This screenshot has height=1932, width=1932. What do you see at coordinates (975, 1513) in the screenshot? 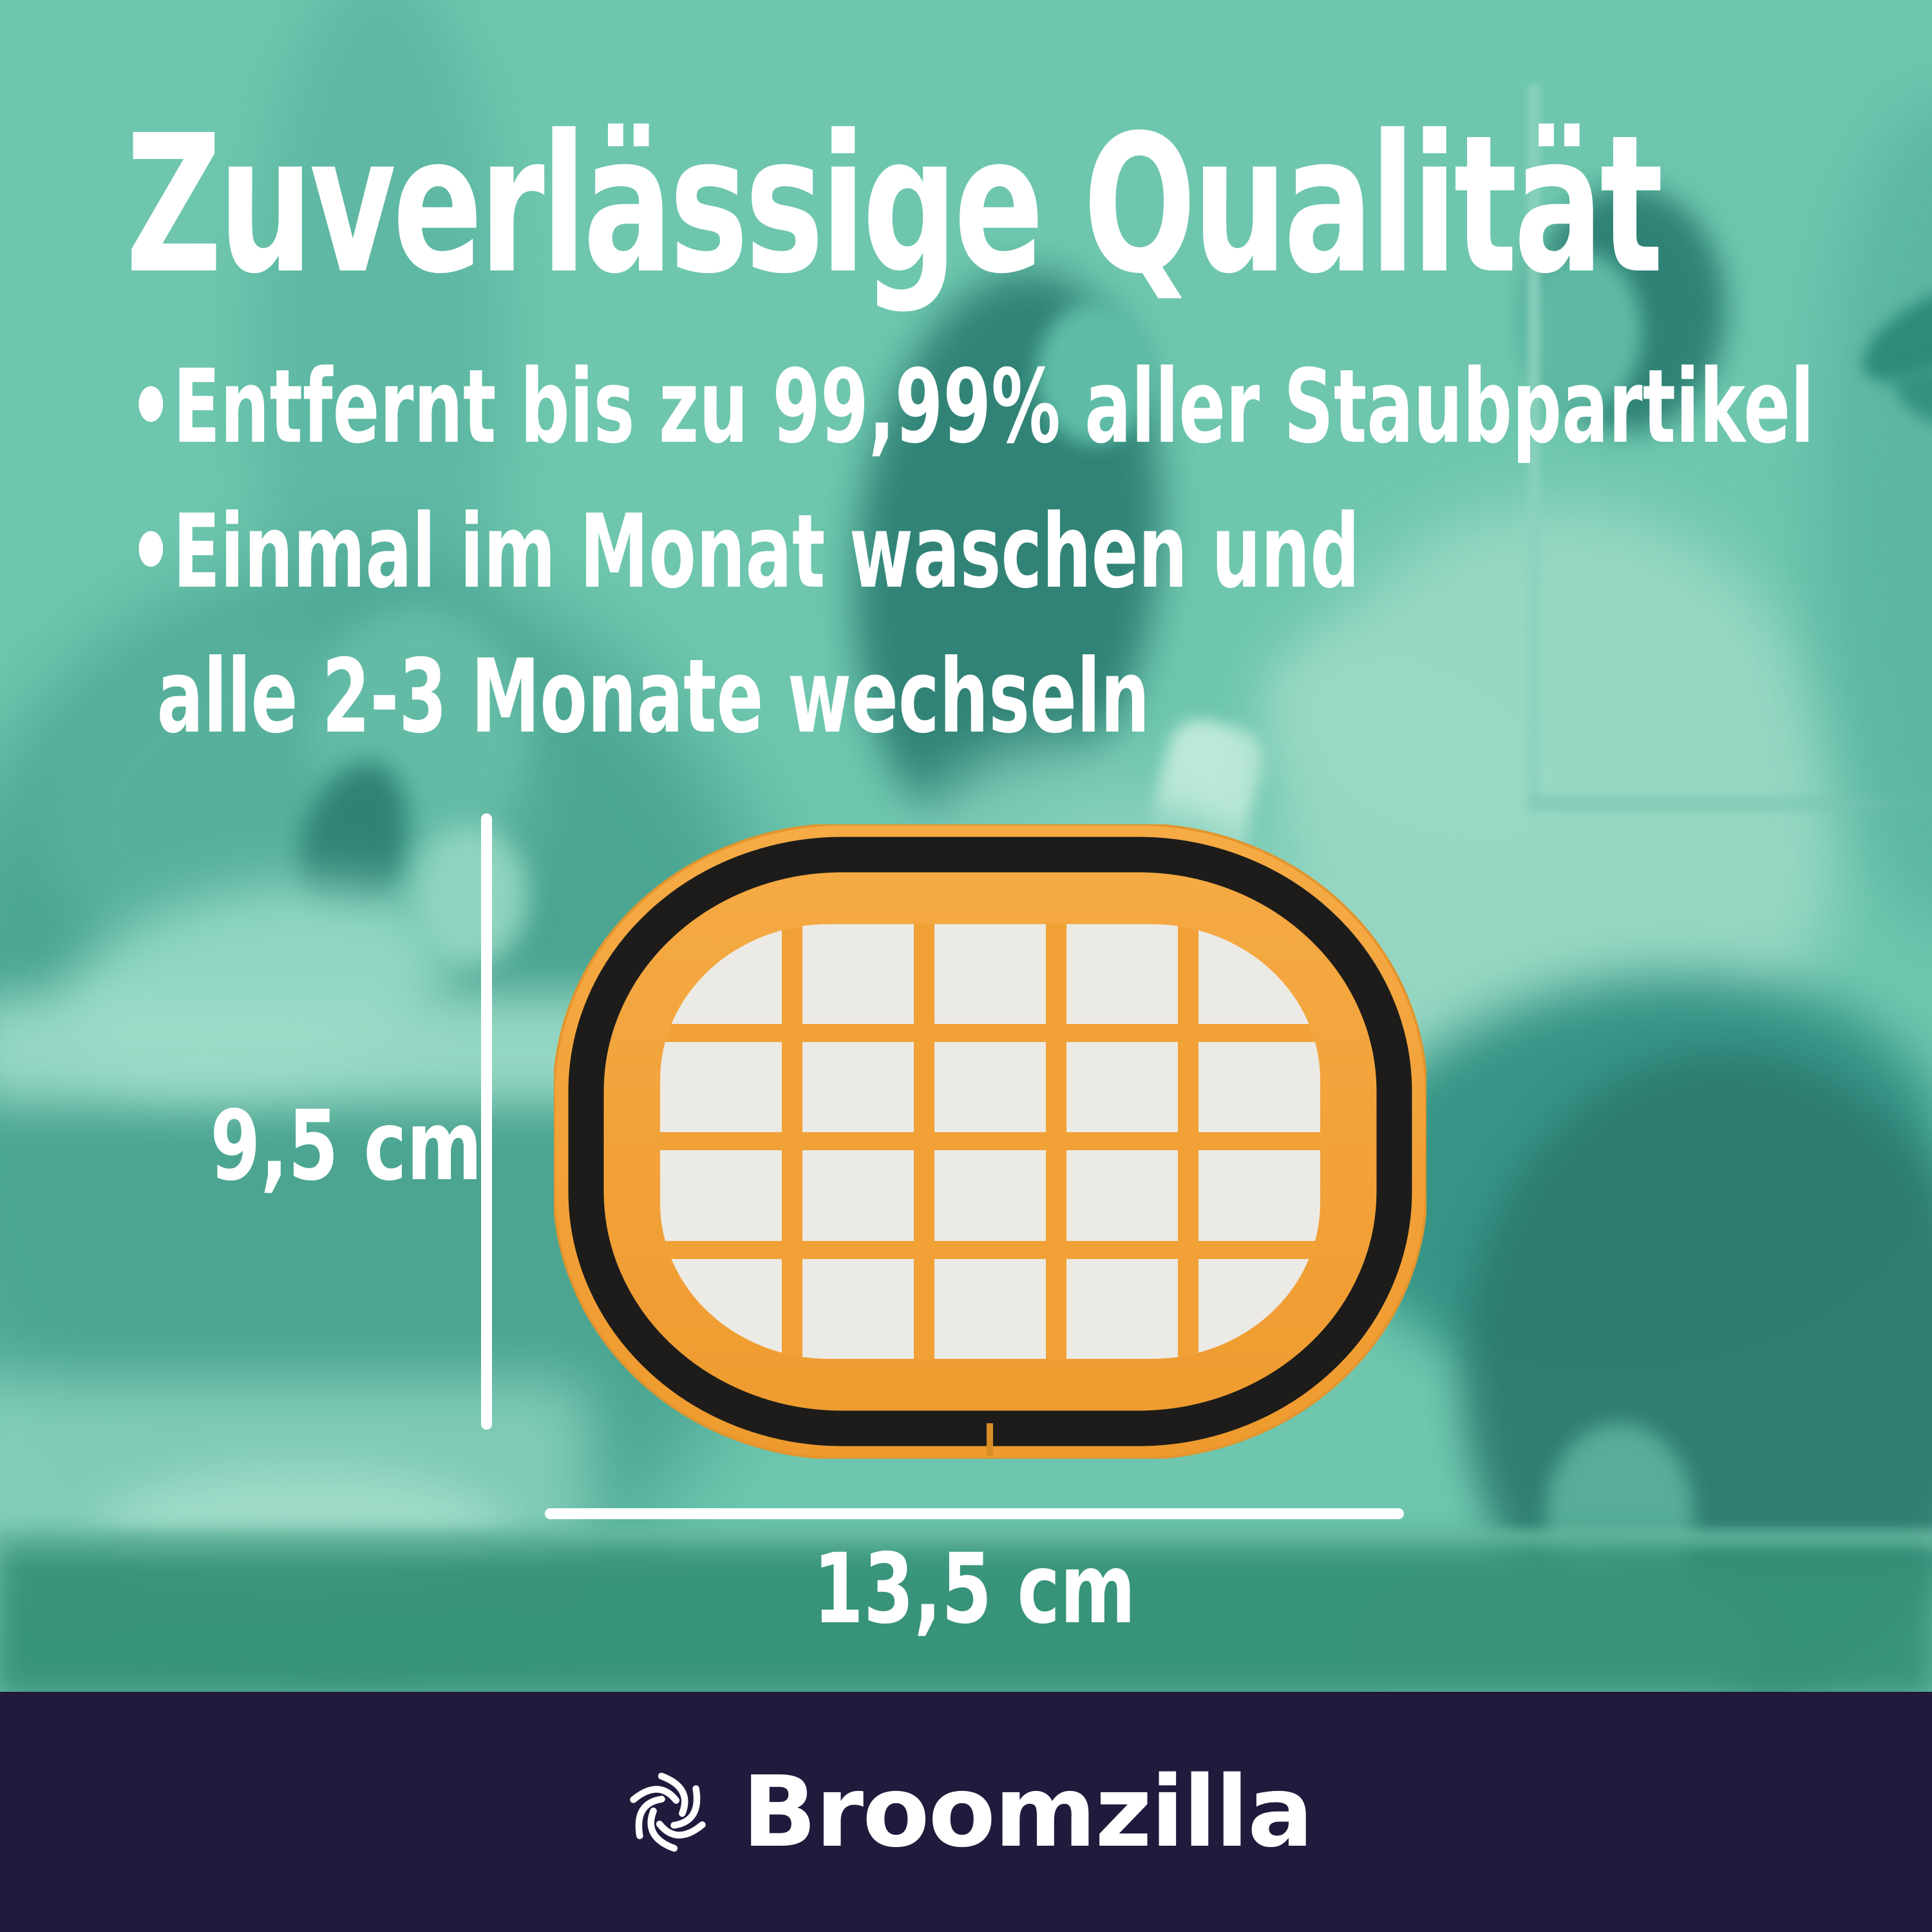
I see `width-dimension-line` at bounding box center [975, 1513].